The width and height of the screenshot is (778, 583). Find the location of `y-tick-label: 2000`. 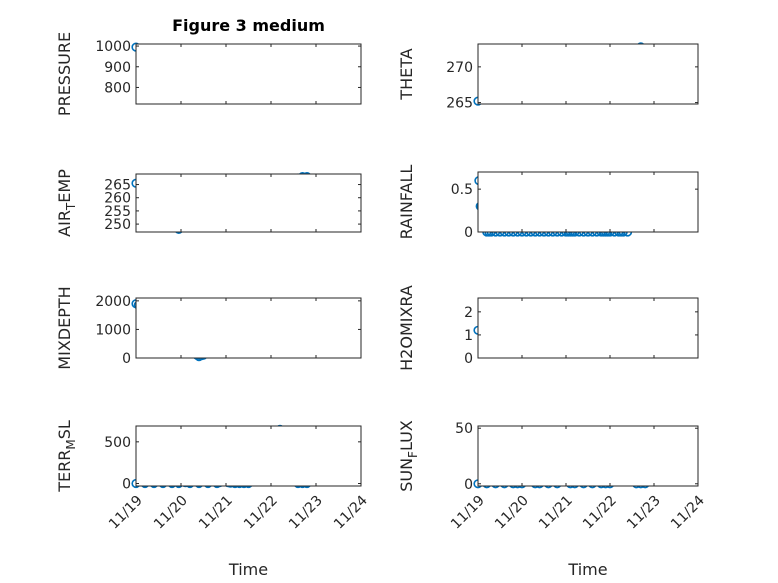

y-tick-label: 2000 is located at coordinates (113, 302).